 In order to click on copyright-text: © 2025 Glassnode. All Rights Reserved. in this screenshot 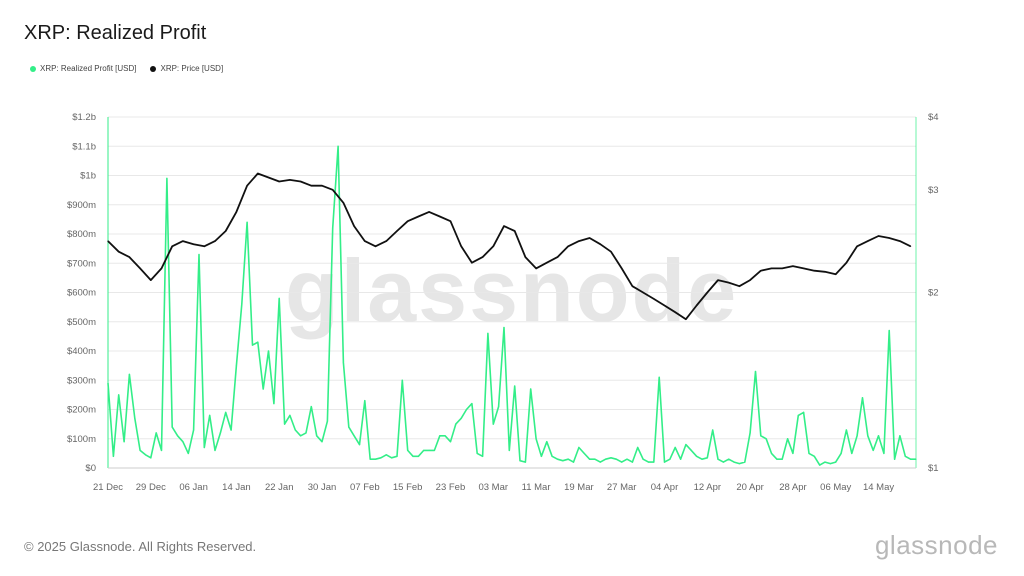, I will do `click(140, 546)`.